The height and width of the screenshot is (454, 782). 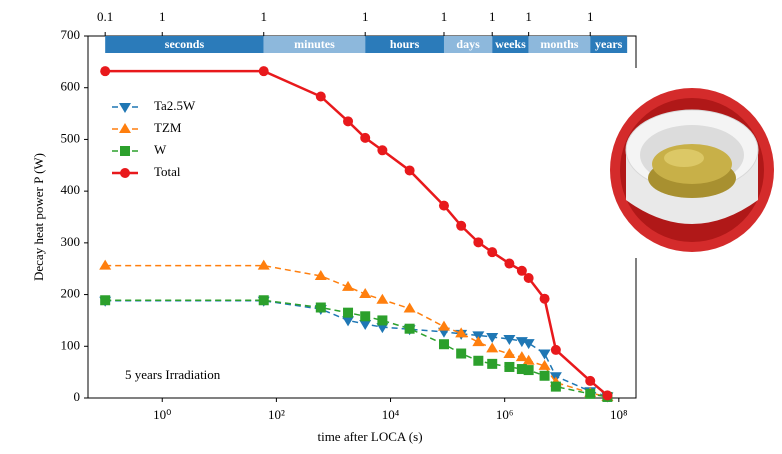 What do you see at coordinates (356, 348) in the screenshot?
I see `series-line` at bounding box center [356, 348].